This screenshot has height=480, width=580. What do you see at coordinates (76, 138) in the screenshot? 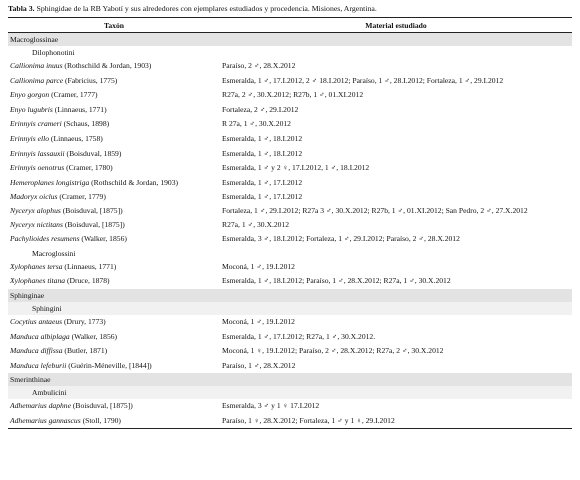
I see `species-author: (Linnaeus, 1758)` at bounding box center [76, 138].